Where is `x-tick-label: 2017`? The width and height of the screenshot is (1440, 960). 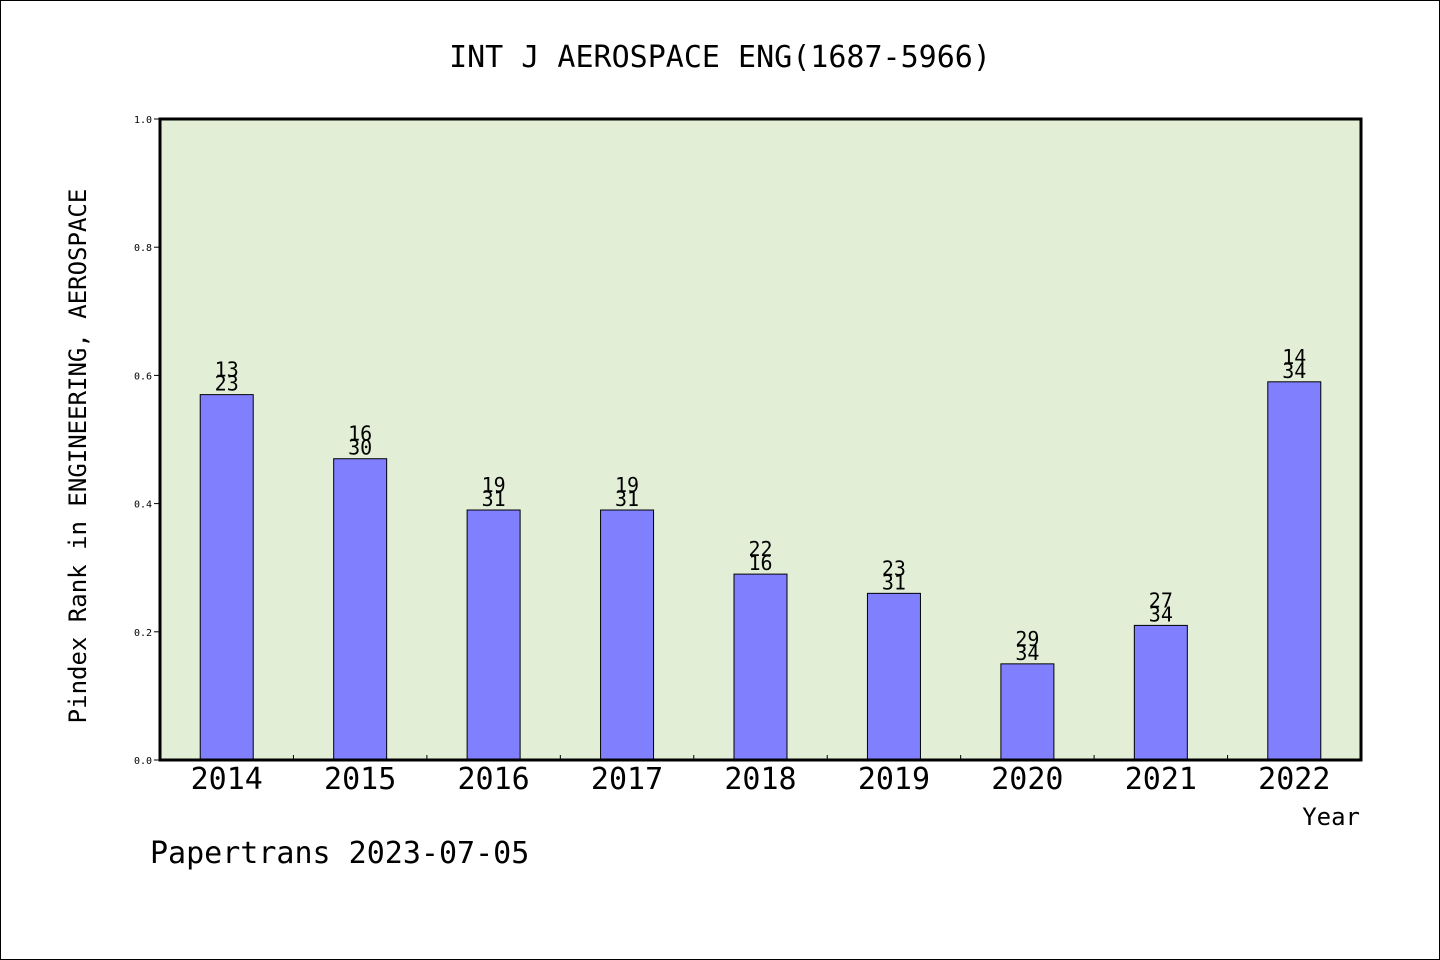 x-tick-label: 2017 is located at coordinates (627, 779).